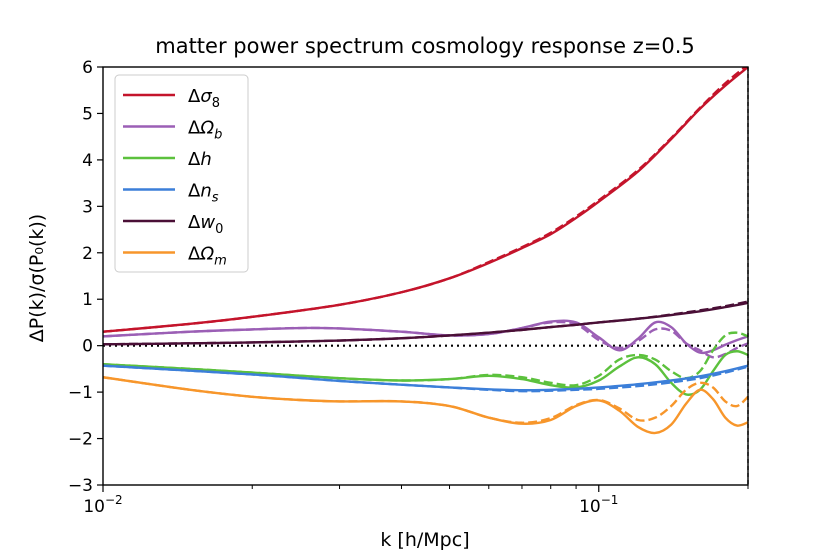 The image size is (830, 554). Describe the element at coordinates (204, 98) in the screenshot. I see `legend-label-0: Δσ8` at that location.